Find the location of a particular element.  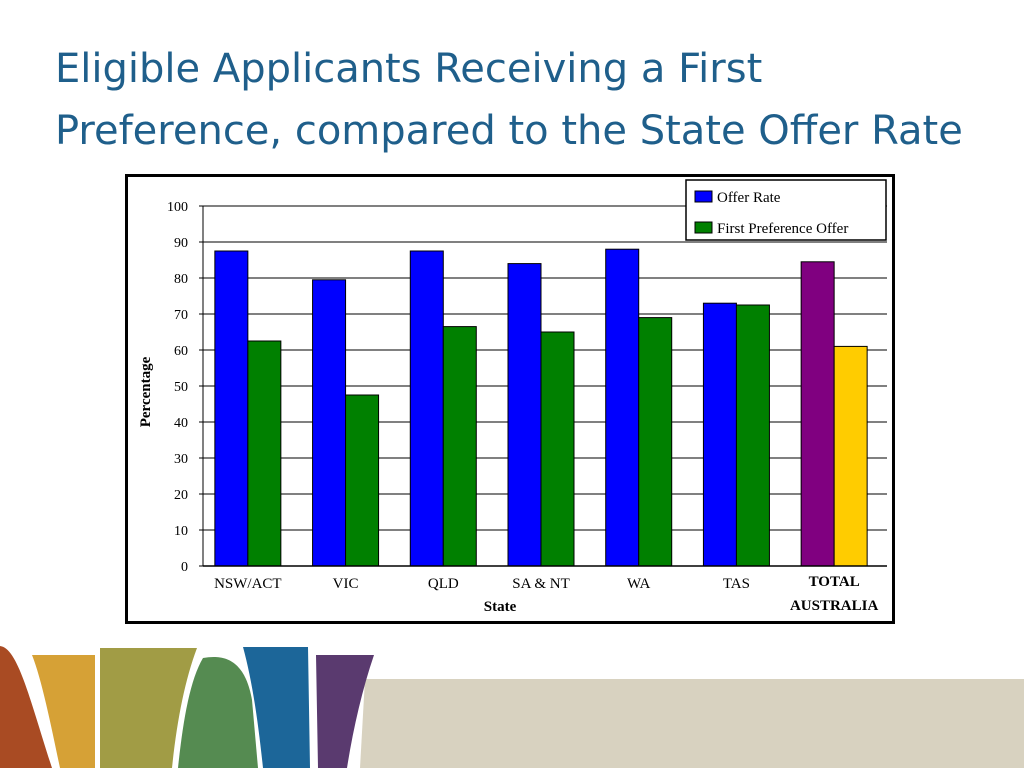

y-tick-label: 0 is located at coordinates (184, 567).